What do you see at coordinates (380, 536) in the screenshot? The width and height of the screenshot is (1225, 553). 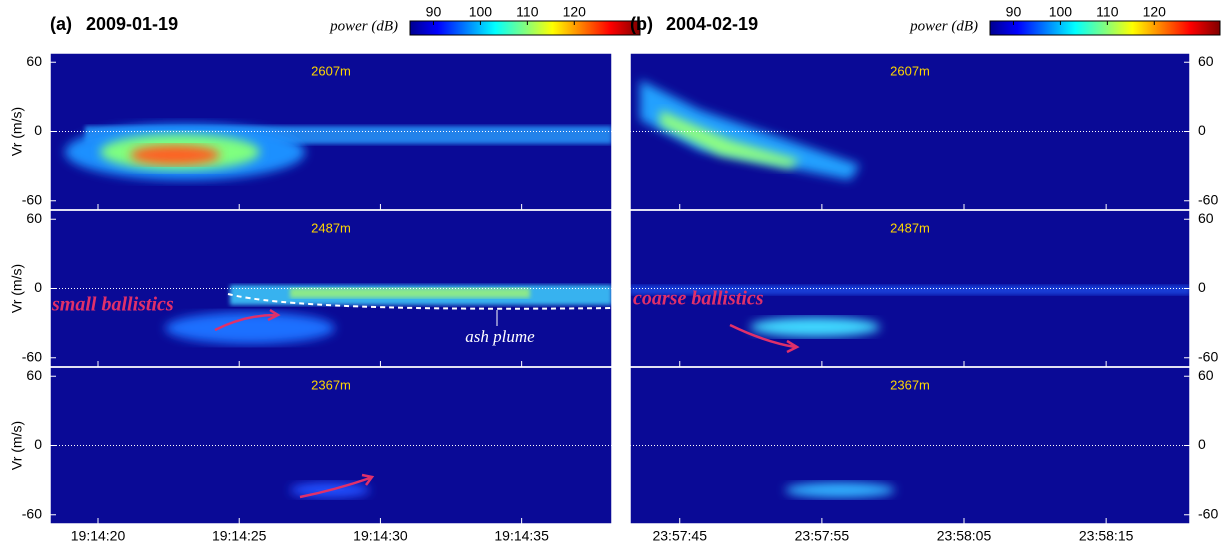 I see `x-tick-label: 19:14:30` at bounding box center [380, 536].